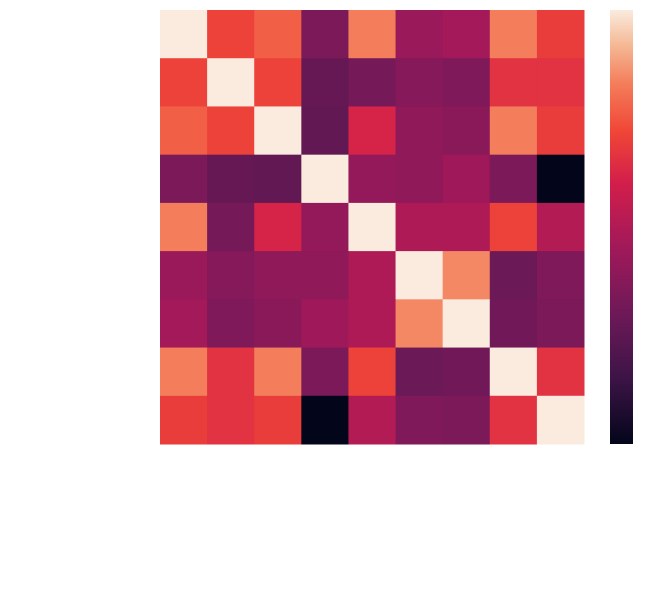  What do you see at coordinates (231, 420) in the screenshot?
I see `heatmap-cell-r8-c1` at bounding box center [231, 420].